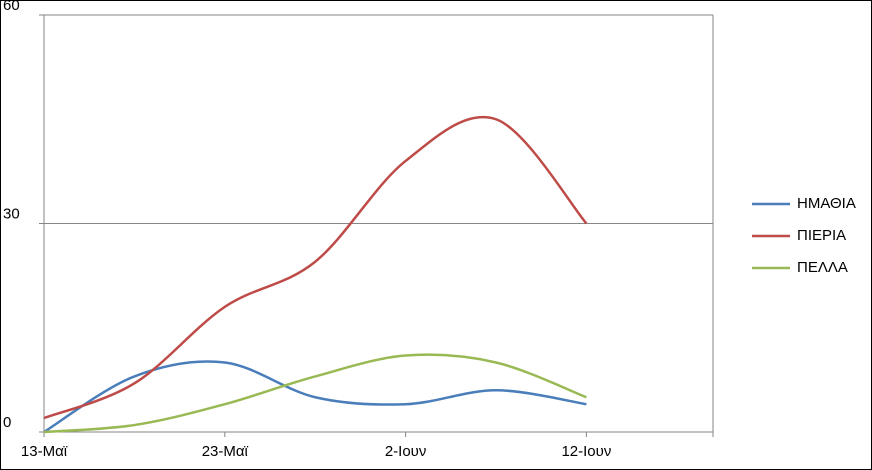 The height and width of the screenshot is (470, 872). Describe the element at coordinates (406, 451) in the screenshot. I see `x-tick-label: 2-Ιουν` at that location.